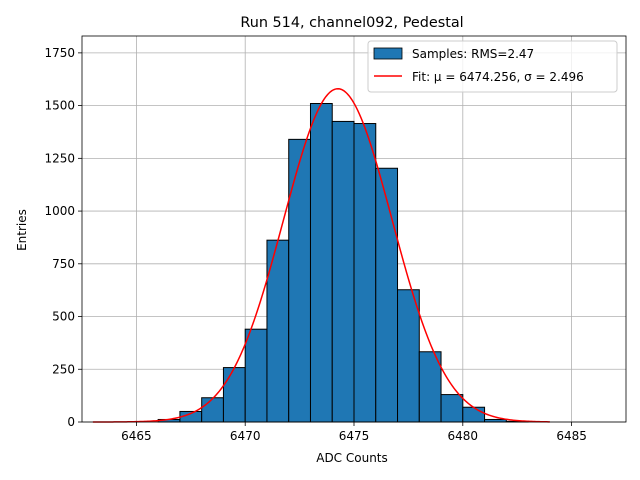 This screenshot has height=480, width=640. Describe the element at coordinates (354, 436) in the screenshot. I see `x-tick-label: 6475` at that location.